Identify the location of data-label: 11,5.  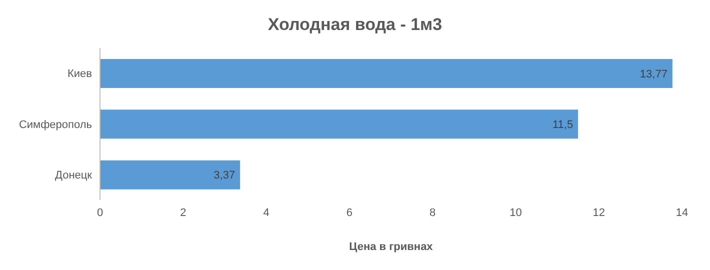
(563, 125).